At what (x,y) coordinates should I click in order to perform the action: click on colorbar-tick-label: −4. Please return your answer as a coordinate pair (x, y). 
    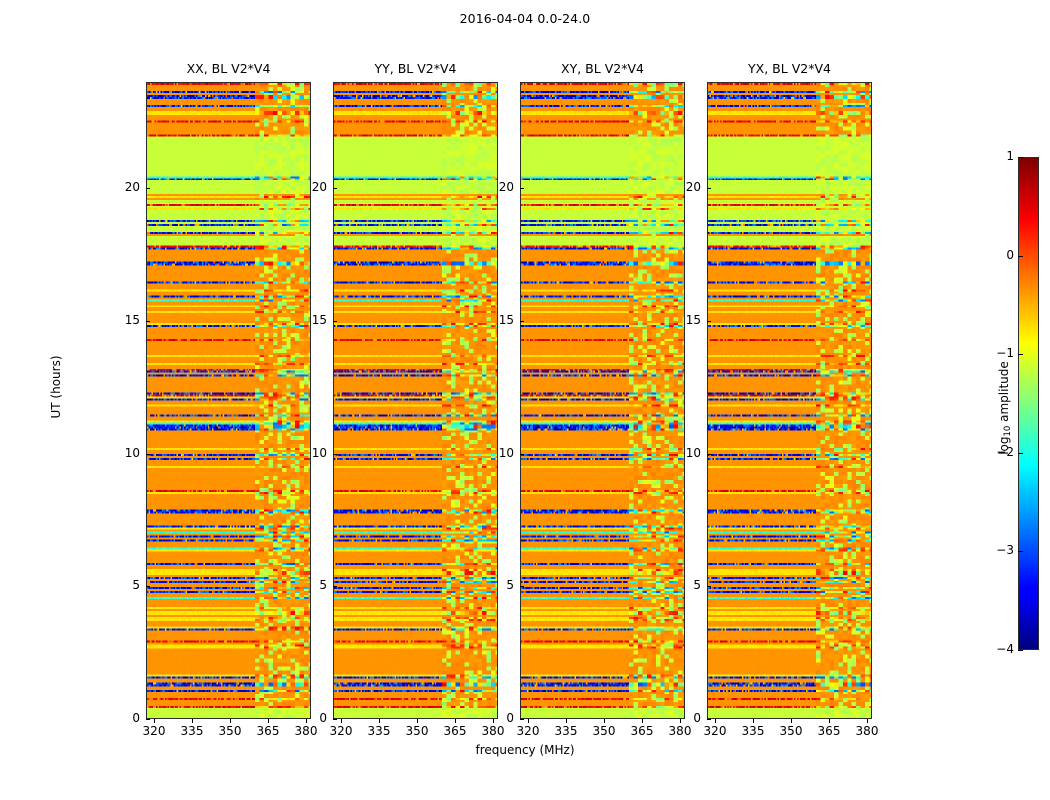
    Looking at the image, I should click on (1005, 649).